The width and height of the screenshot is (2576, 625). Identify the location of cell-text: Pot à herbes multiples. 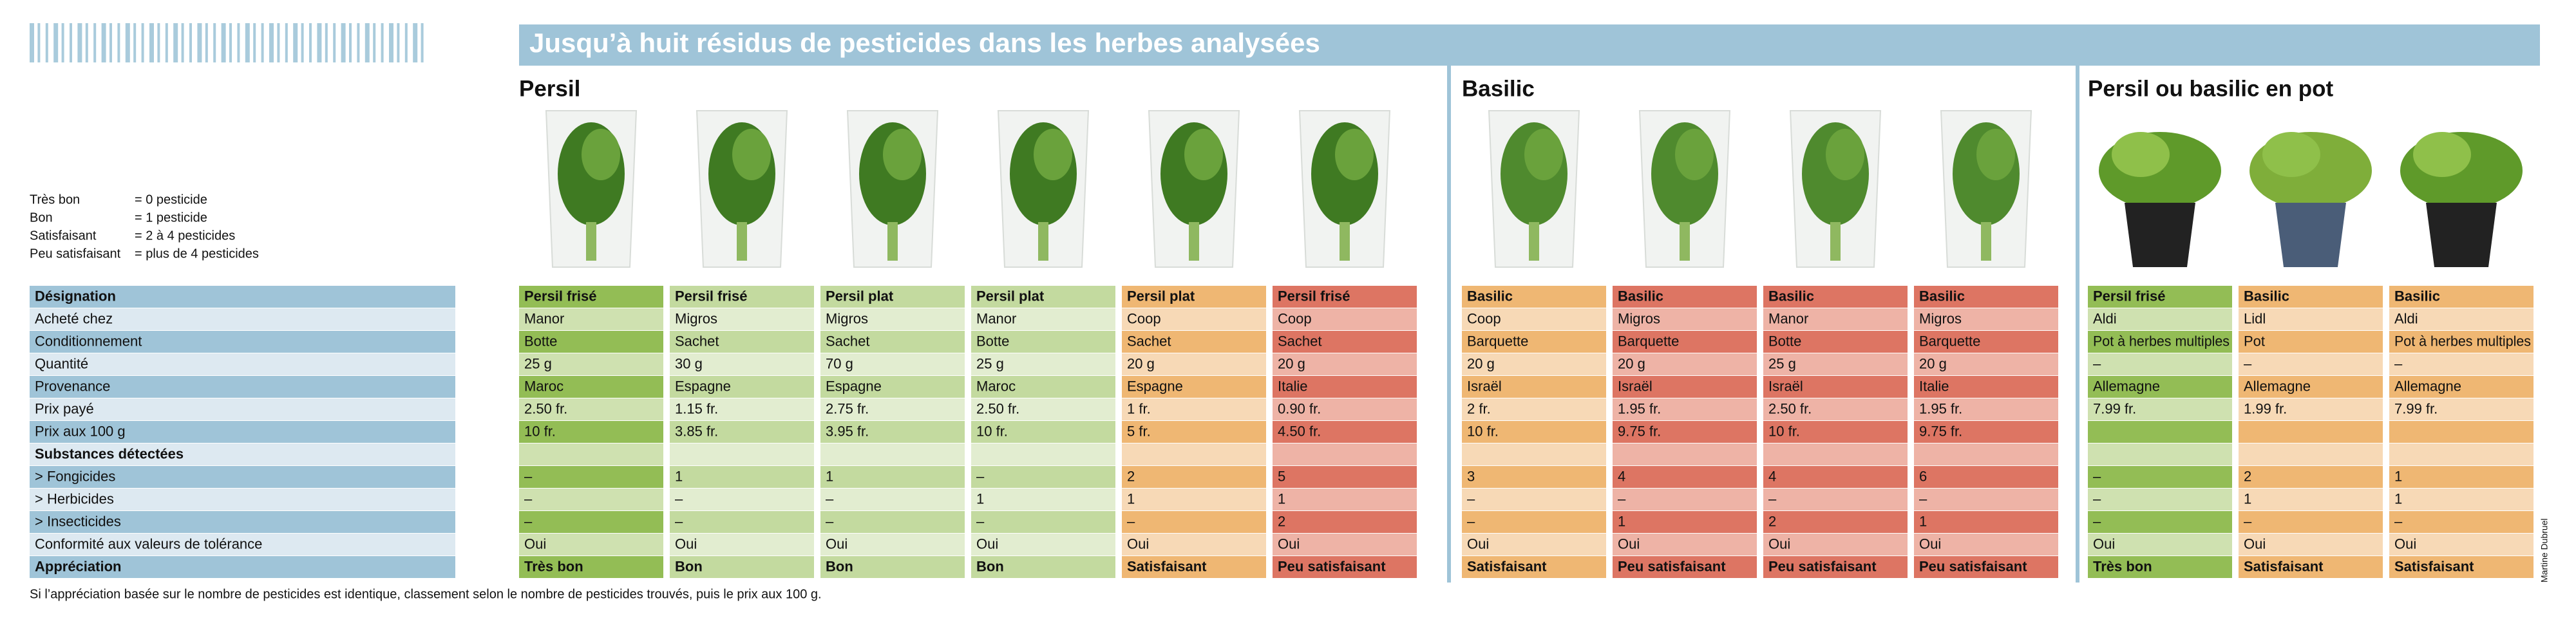
(2462, 341).